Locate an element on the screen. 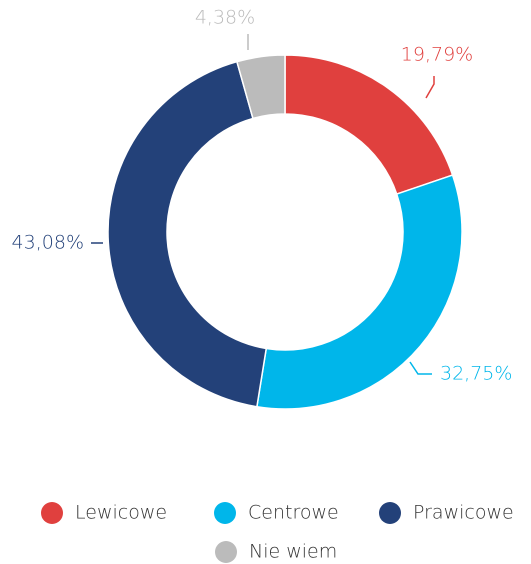  data-label: 19,79% is located at coordinates (437, 55).